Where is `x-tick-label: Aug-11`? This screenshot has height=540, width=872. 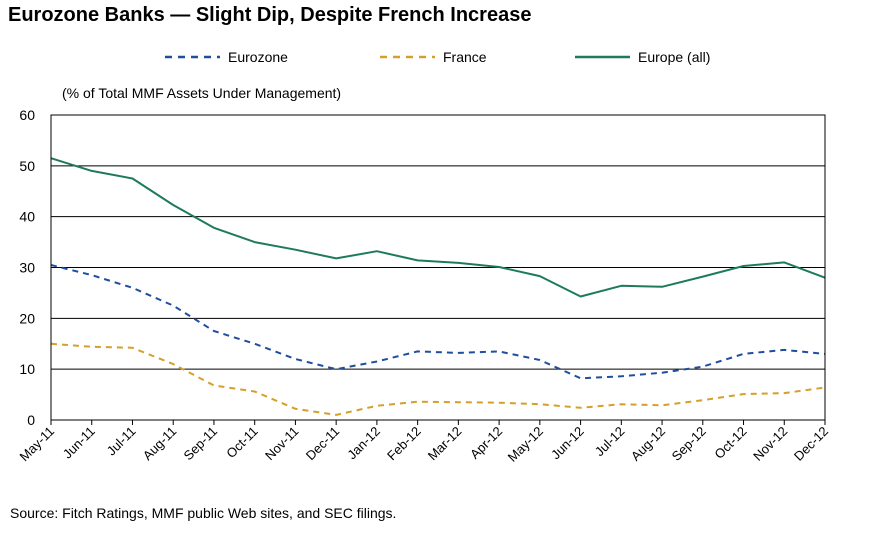 x-tick-label: Aug-11 is located at coordinates (160, 444).